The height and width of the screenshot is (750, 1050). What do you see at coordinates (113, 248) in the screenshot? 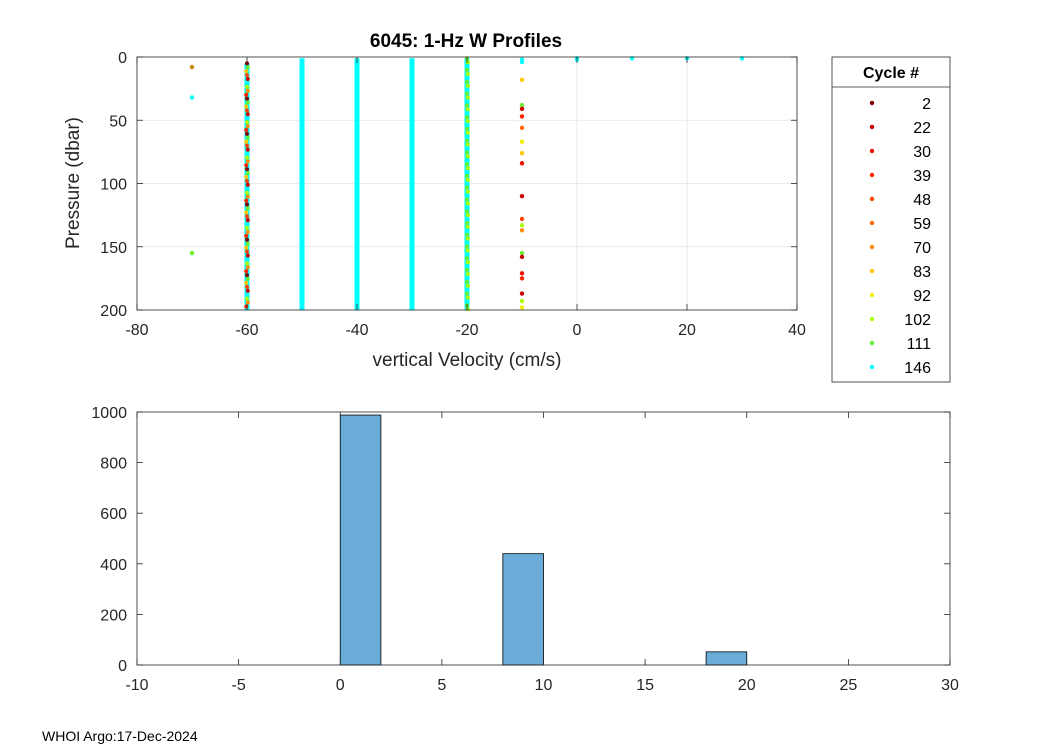
I see `y-tick-label: 150` at bounding box center [113, 248].